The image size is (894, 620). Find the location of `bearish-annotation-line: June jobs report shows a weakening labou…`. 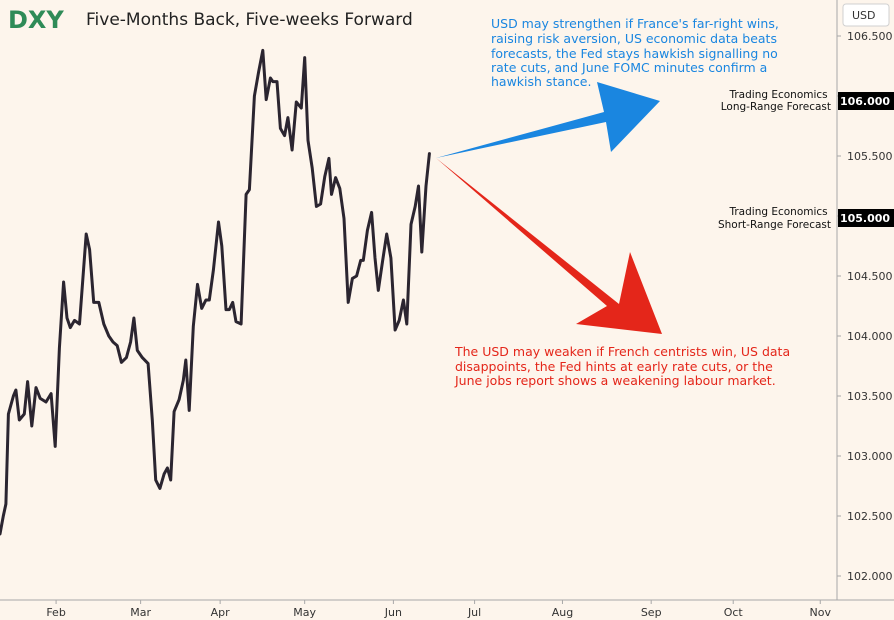

bearish-annotation-line: June jobs report shows a weakening labou… is located at coordinates (615, 380).